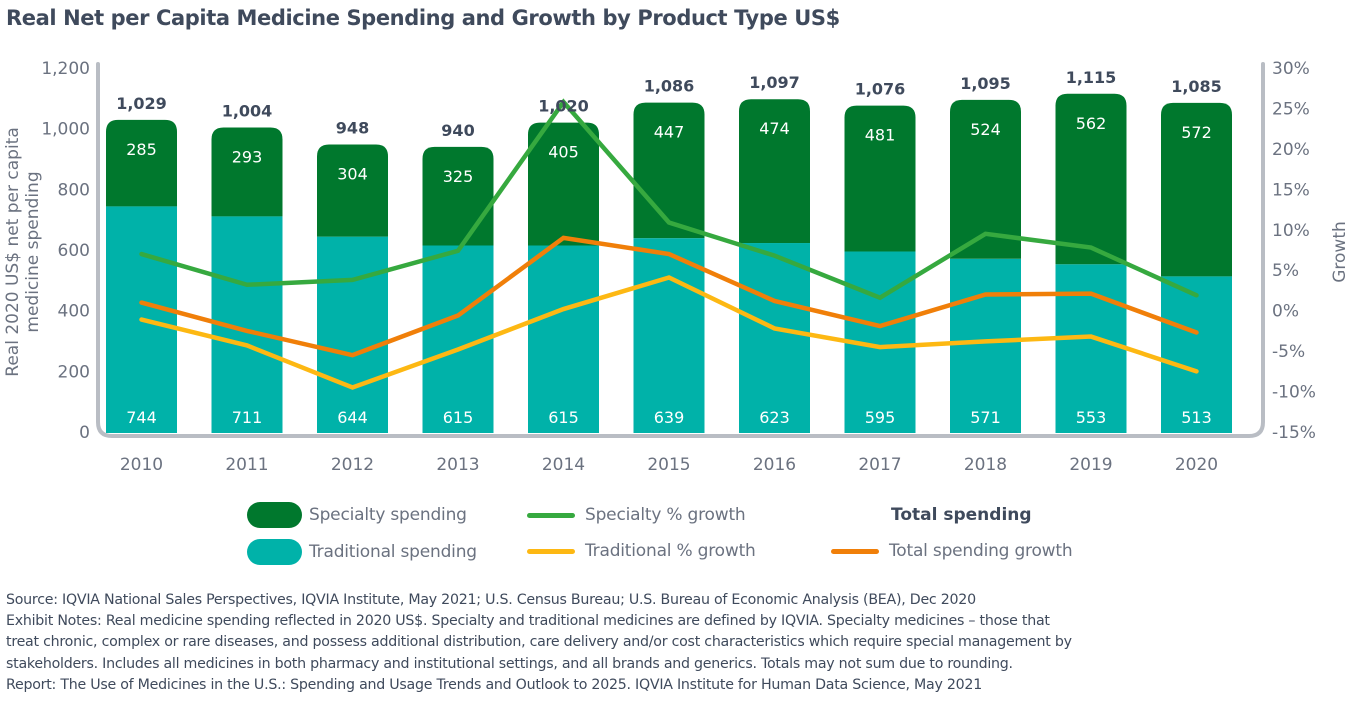  I want to click on legend-item-total-growth: Total spending growth, so click(952, 551).